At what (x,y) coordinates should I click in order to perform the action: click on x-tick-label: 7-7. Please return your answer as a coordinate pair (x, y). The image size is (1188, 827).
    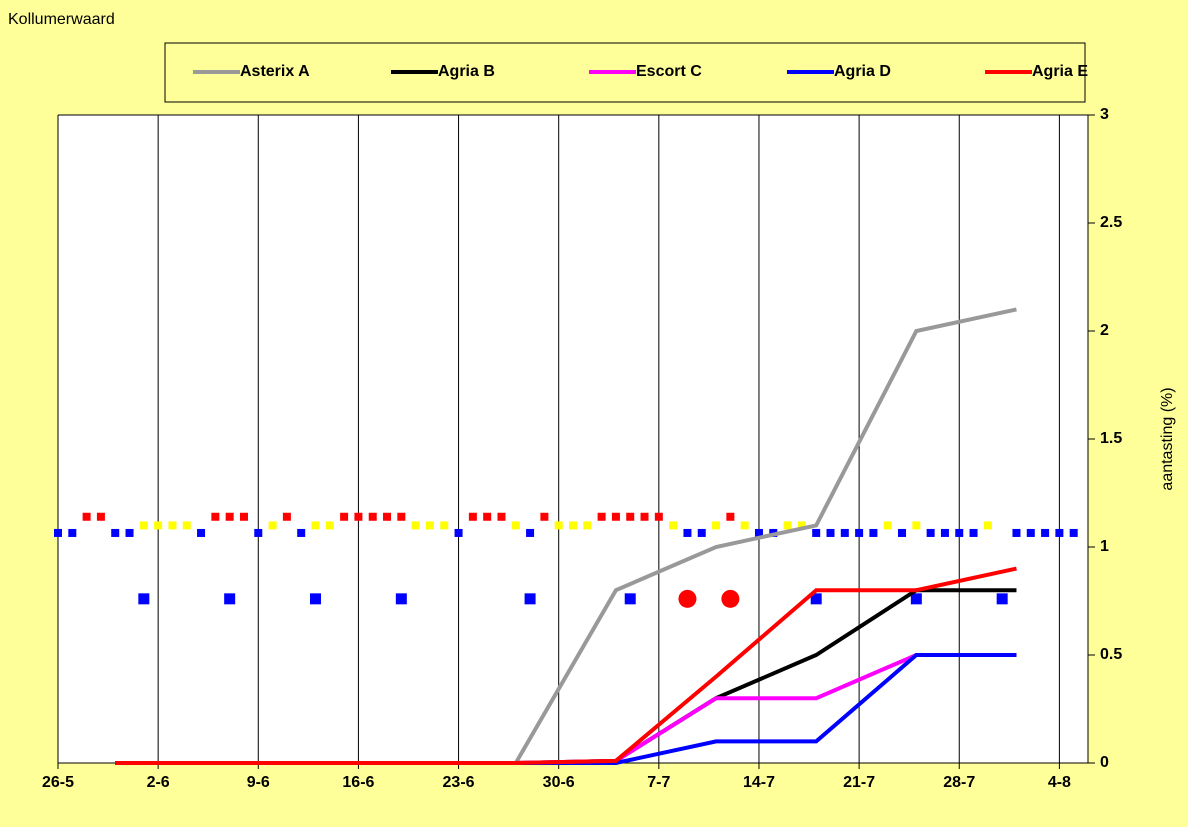
    Looking at the image, I should click on (658, 782).